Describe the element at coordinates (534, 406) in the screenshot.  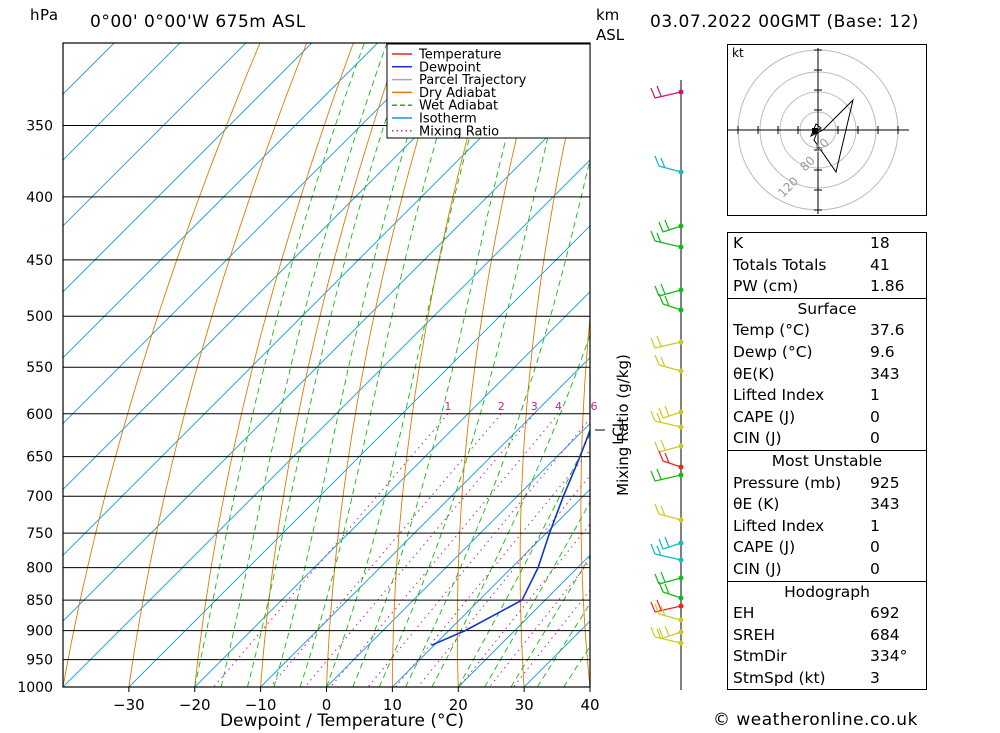
I see `mixing-ratio-label: 3` at that location.